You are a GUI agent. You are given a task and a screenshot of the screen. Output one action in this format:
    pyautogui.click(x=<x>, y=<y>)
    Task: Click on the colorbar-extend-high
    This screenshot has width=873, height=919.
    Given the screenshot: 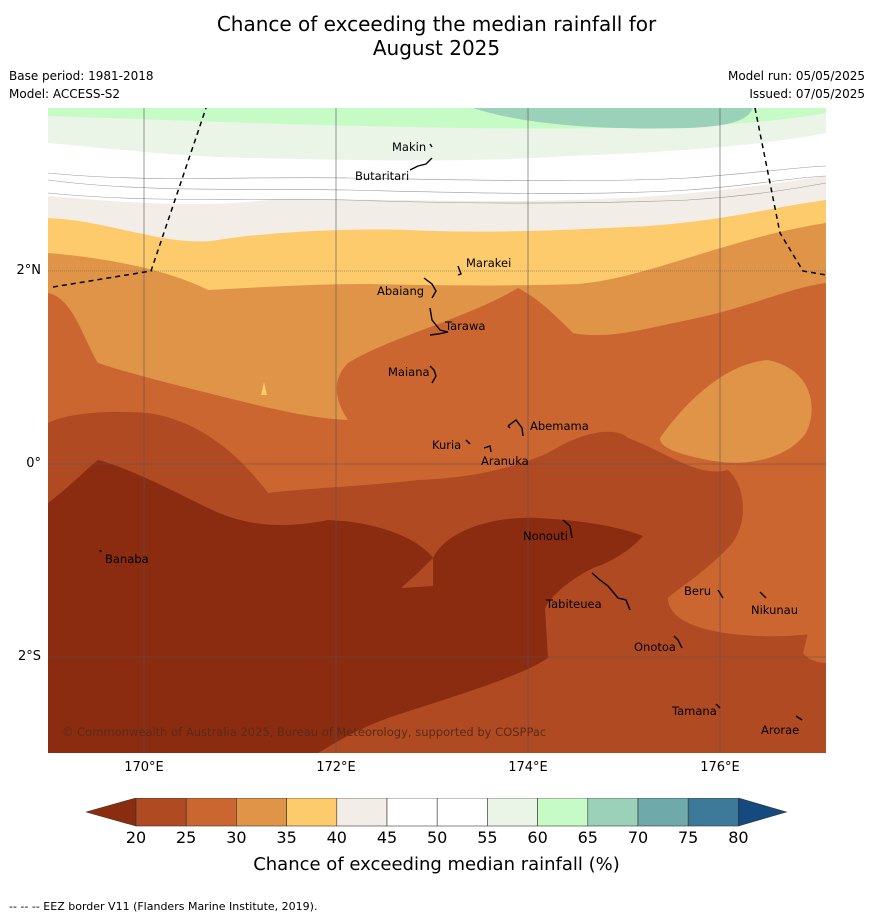 What is the action you would take?
    pyautogui.click(x=763, y=812)
    